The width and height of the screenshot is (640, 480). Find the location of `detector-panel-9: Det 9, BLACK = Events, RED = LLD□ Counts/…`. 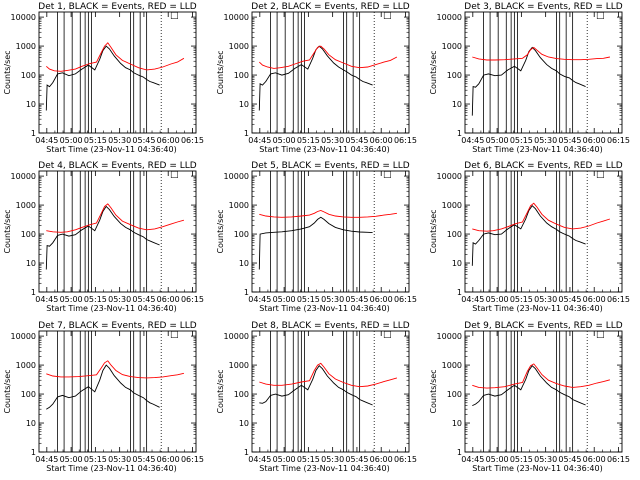

detector-panel-9: Det 9, BLACK = Events, RED = LLD□ Counts/… is located at coordinates (529, 397).